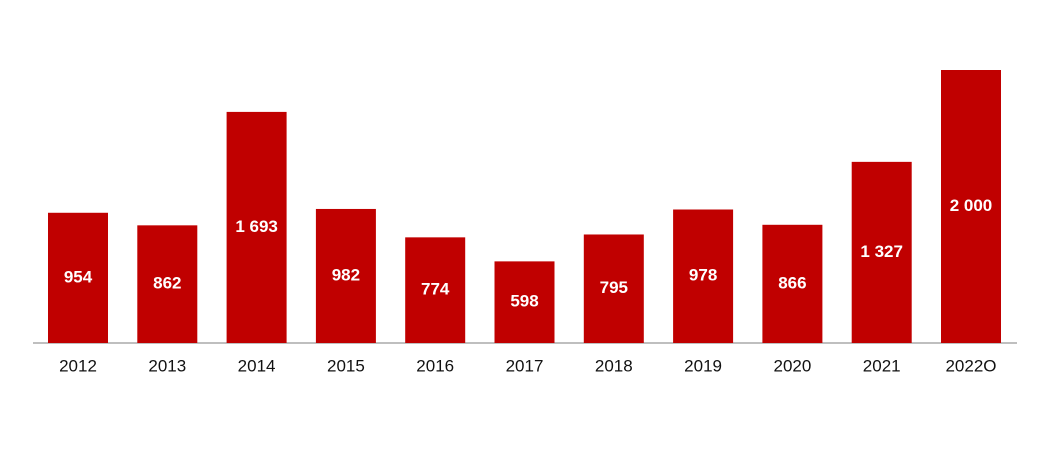 Image resolution: width=1051 pixels, height=451 pixels. I want to click on value-label: 774, so click(435, 289).